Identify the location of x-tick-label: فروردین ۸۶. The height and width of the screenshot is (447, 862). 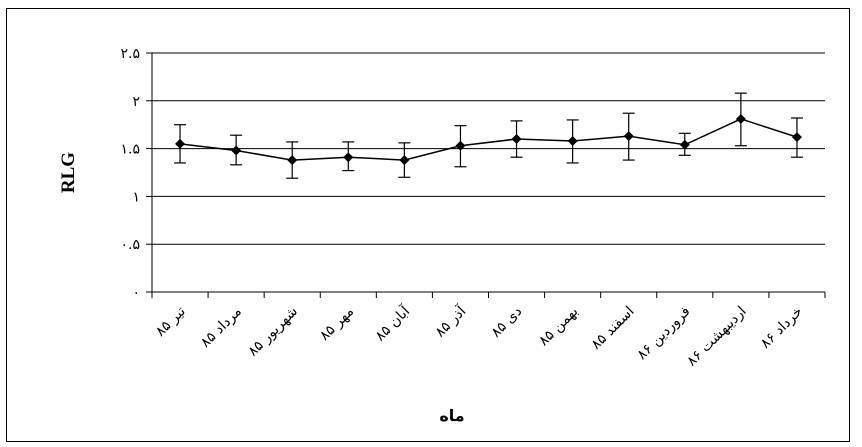
(664, 334).